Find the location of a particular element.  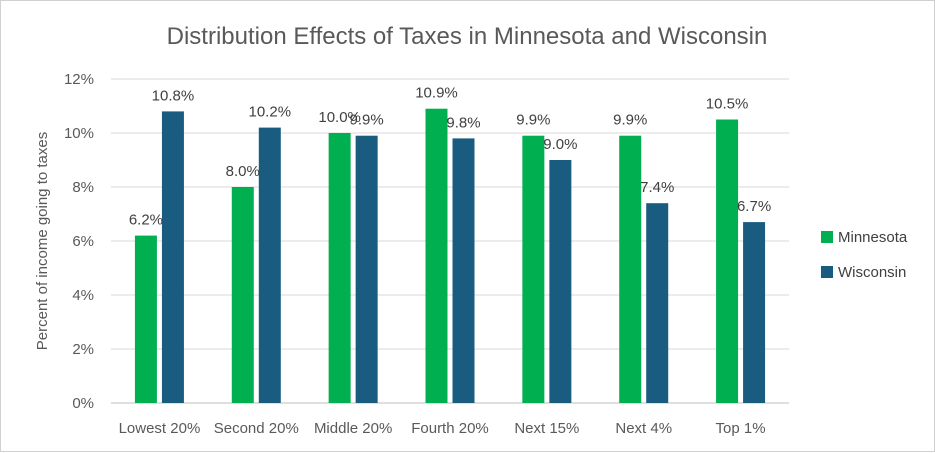

y-tick-label: 4% is located at coordinates (83, 295).